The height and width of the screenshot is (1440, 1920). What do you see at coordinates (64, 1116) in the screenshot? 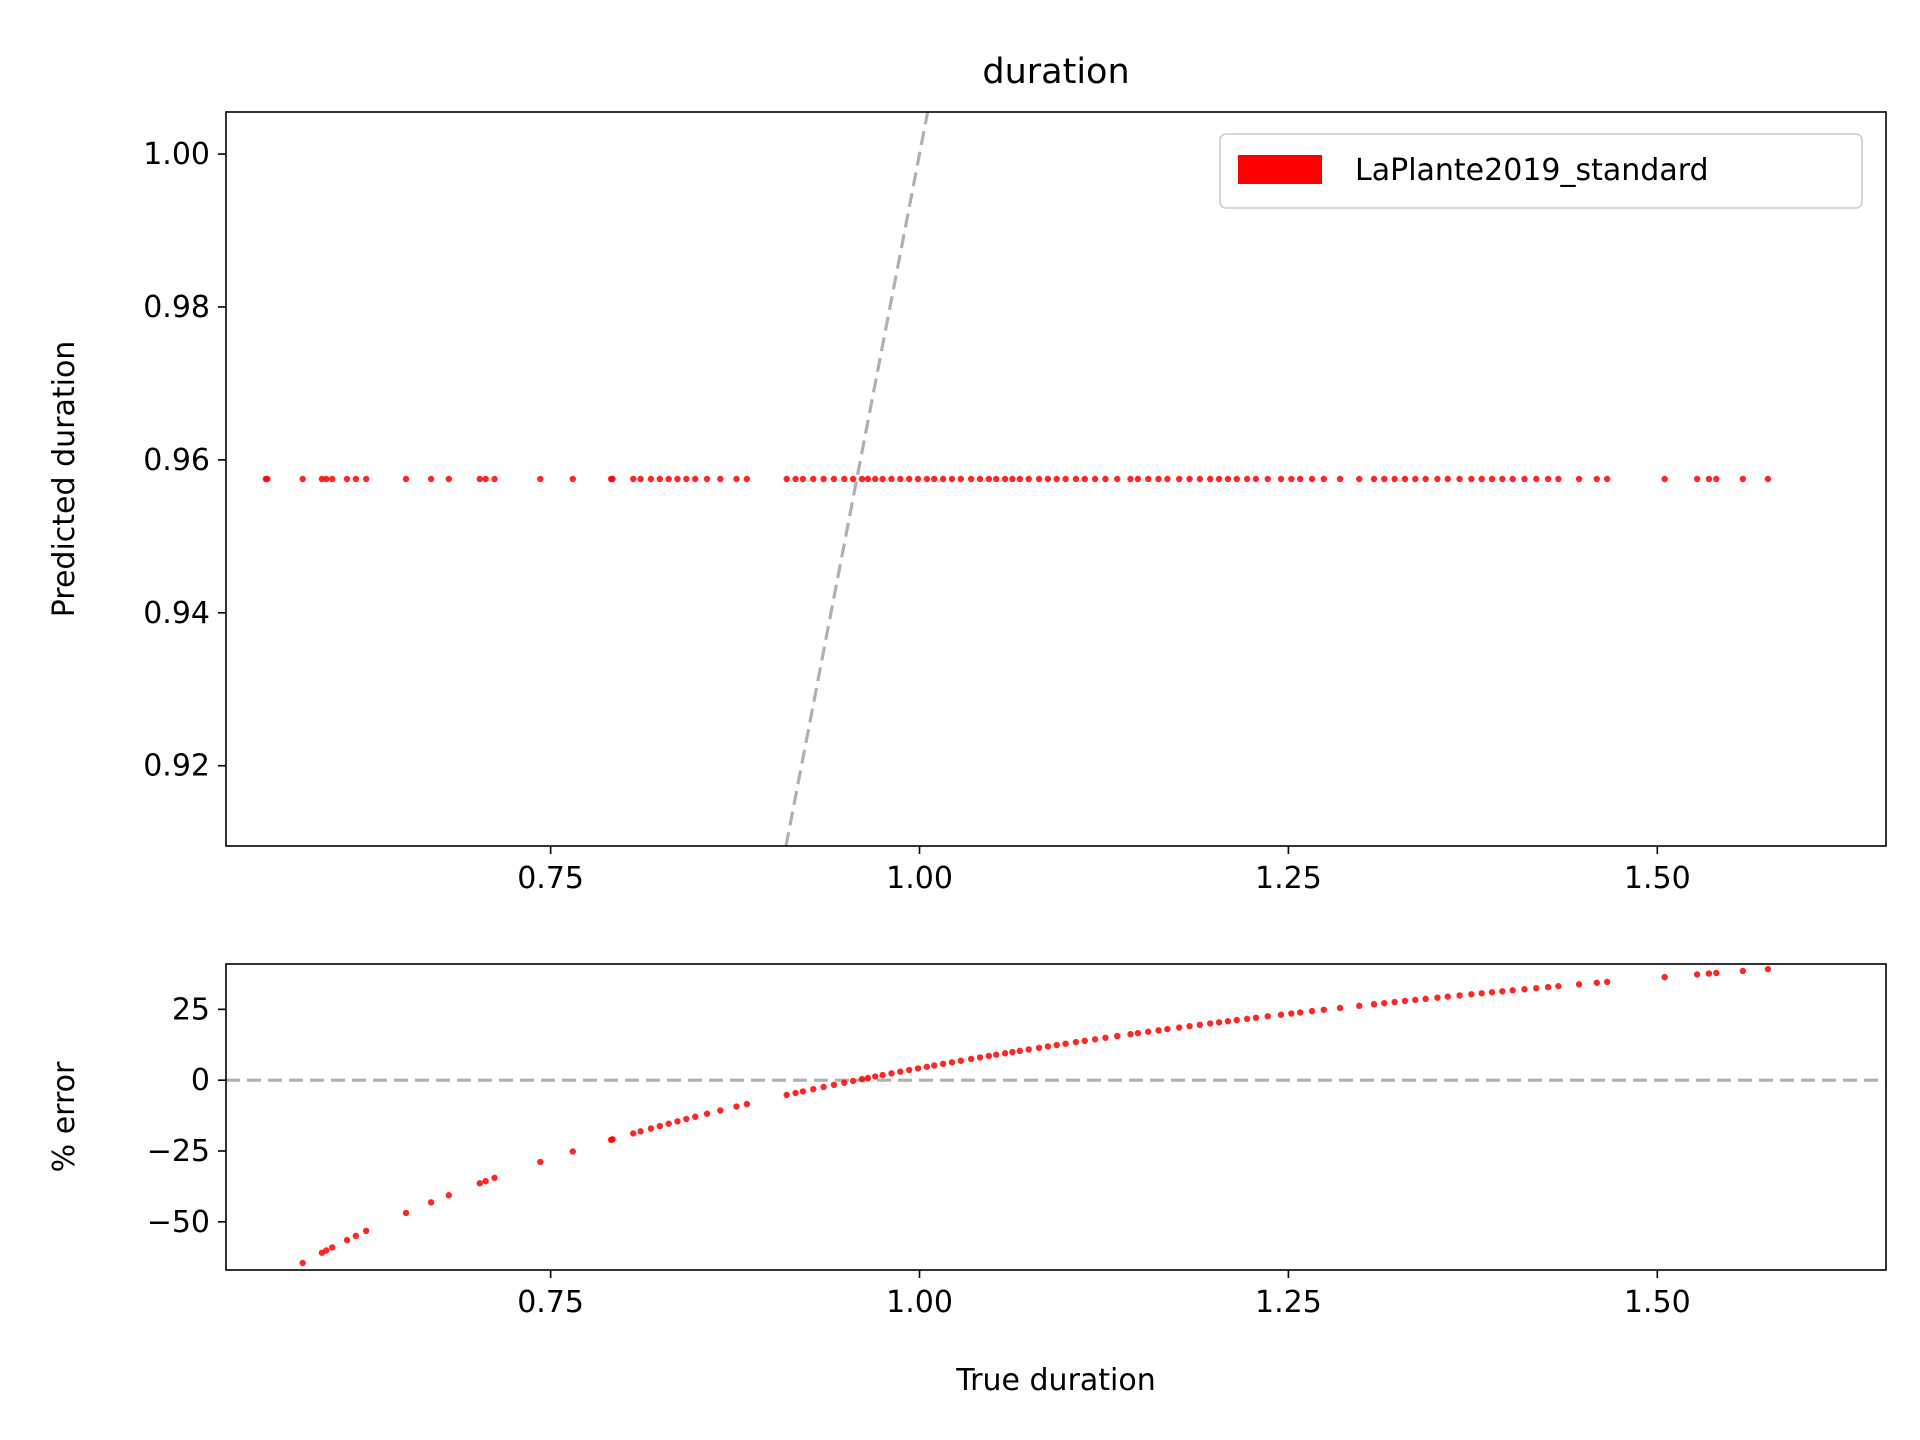
I see `bottom-y-axis-label: % error` at bounding box center [64, 1116].